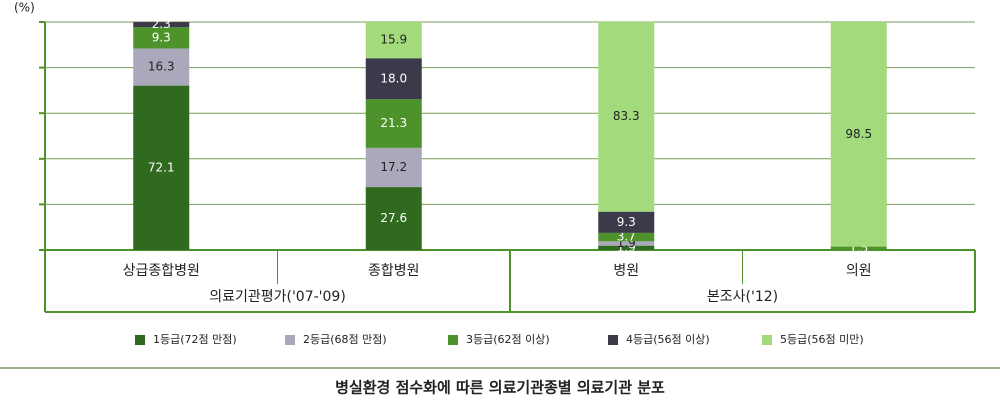 This screenshot has width=1000, height=400. I want to click on x-tick-label: 병원, so click(626, 271).